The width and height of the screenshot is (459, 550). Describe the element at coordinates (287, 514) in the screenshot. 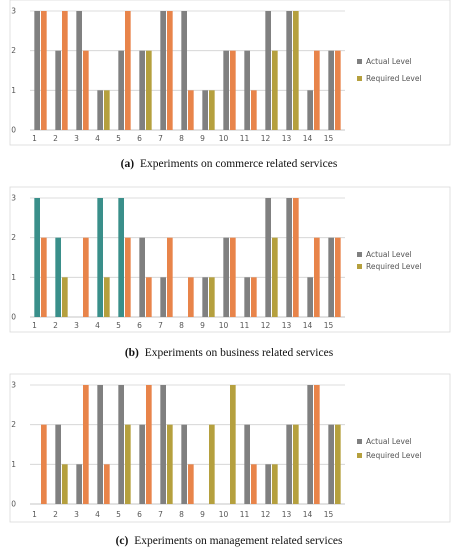

I see `x-tick-label: 13` at that location.